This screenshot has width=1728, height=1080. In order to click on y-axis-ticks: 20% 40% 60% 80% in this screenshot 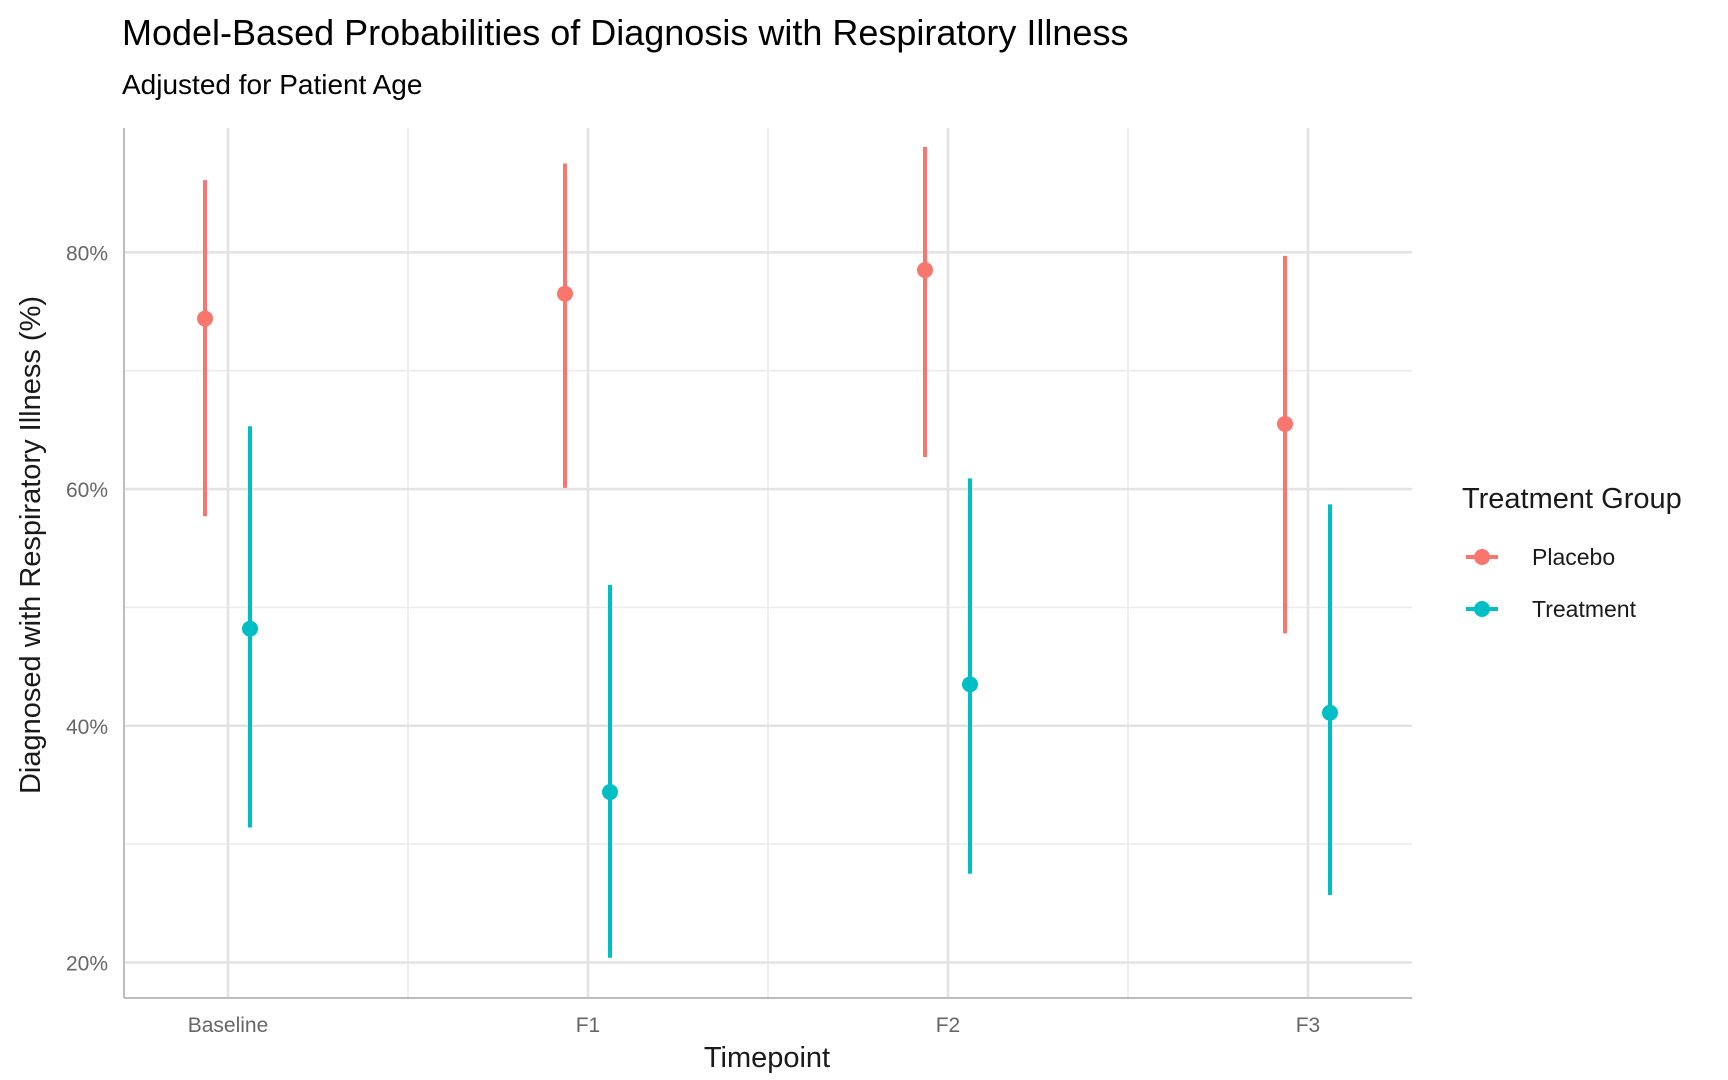, I will do `click(87, 608)`.